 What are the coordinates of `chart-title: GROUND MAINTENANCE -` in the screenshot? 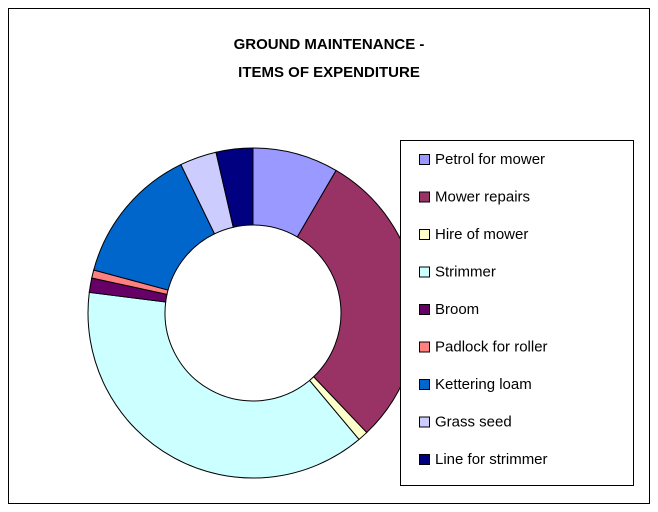 It's located at (329, 44).